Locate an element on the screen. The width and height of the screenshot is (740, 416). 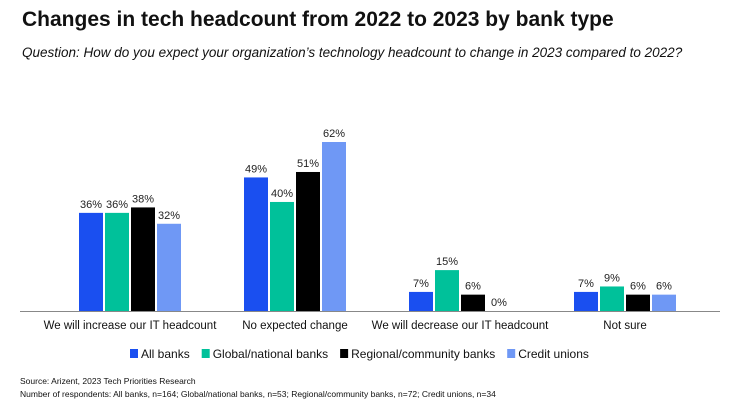
data-label: 51% is located at coordinates (308, 164).